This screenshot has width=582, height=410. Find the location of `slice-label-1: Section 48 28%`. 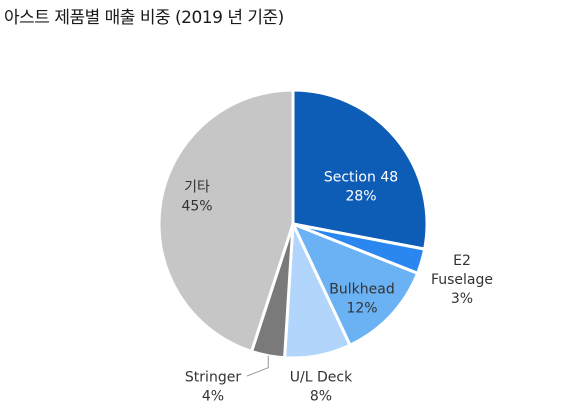

slice-label-1: Section 48 28% is located at coordinates (361, 187).